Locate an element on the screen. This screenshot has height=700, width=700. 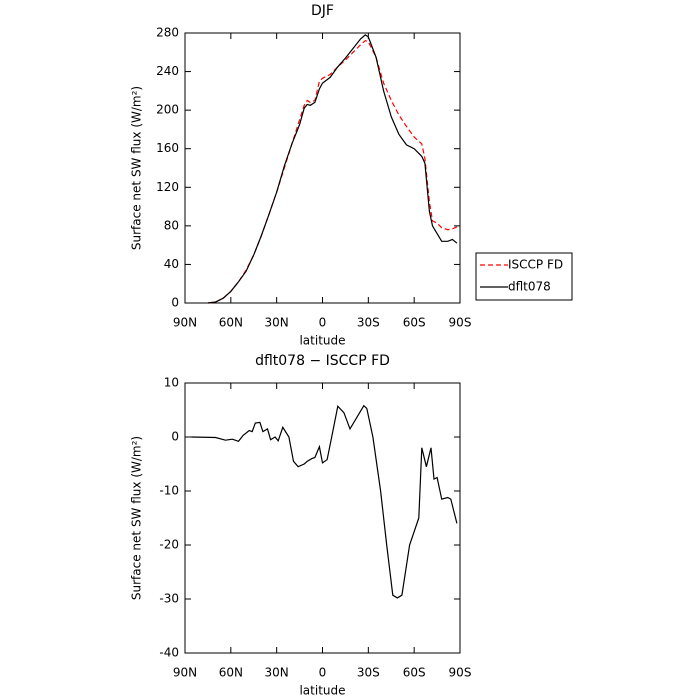
legend-label: dflt078 is located at coordinates (529, 287).